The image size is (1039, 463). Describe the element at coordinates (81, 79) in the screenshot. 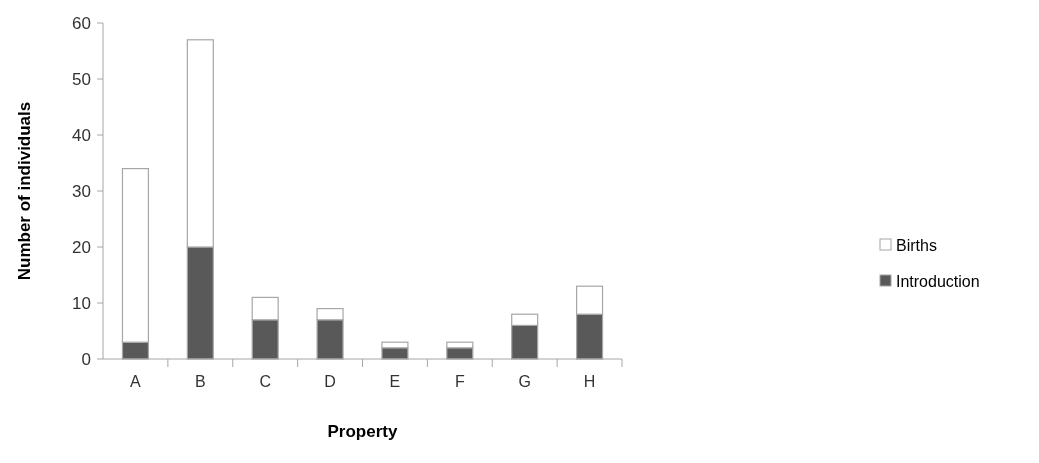

I see `y-tick-label: 50` at that location.